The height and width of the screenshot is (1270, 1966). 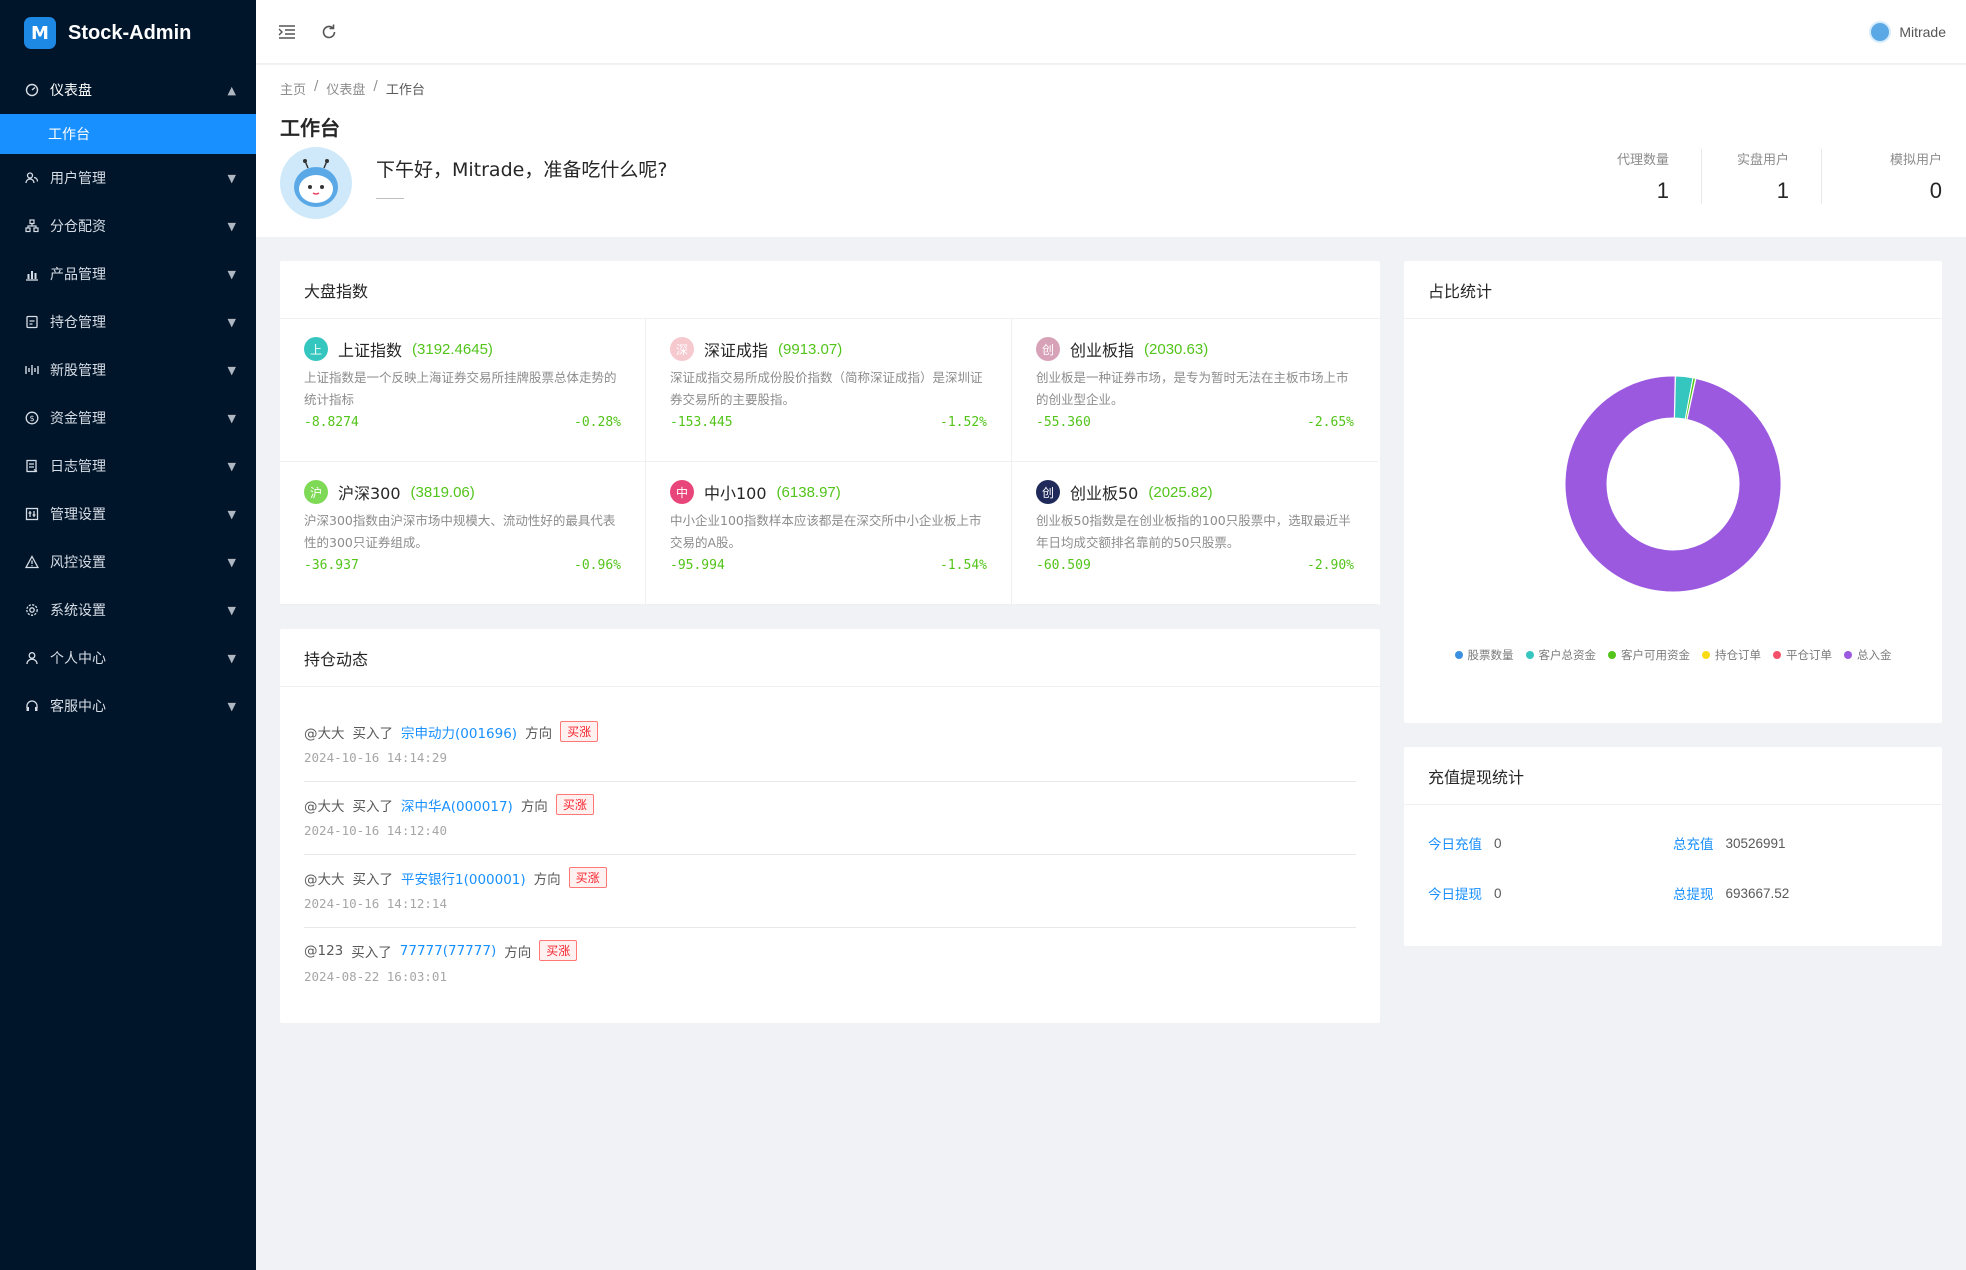 I want to click on legend-label: 股票数量, so click(x=1490, y=655).